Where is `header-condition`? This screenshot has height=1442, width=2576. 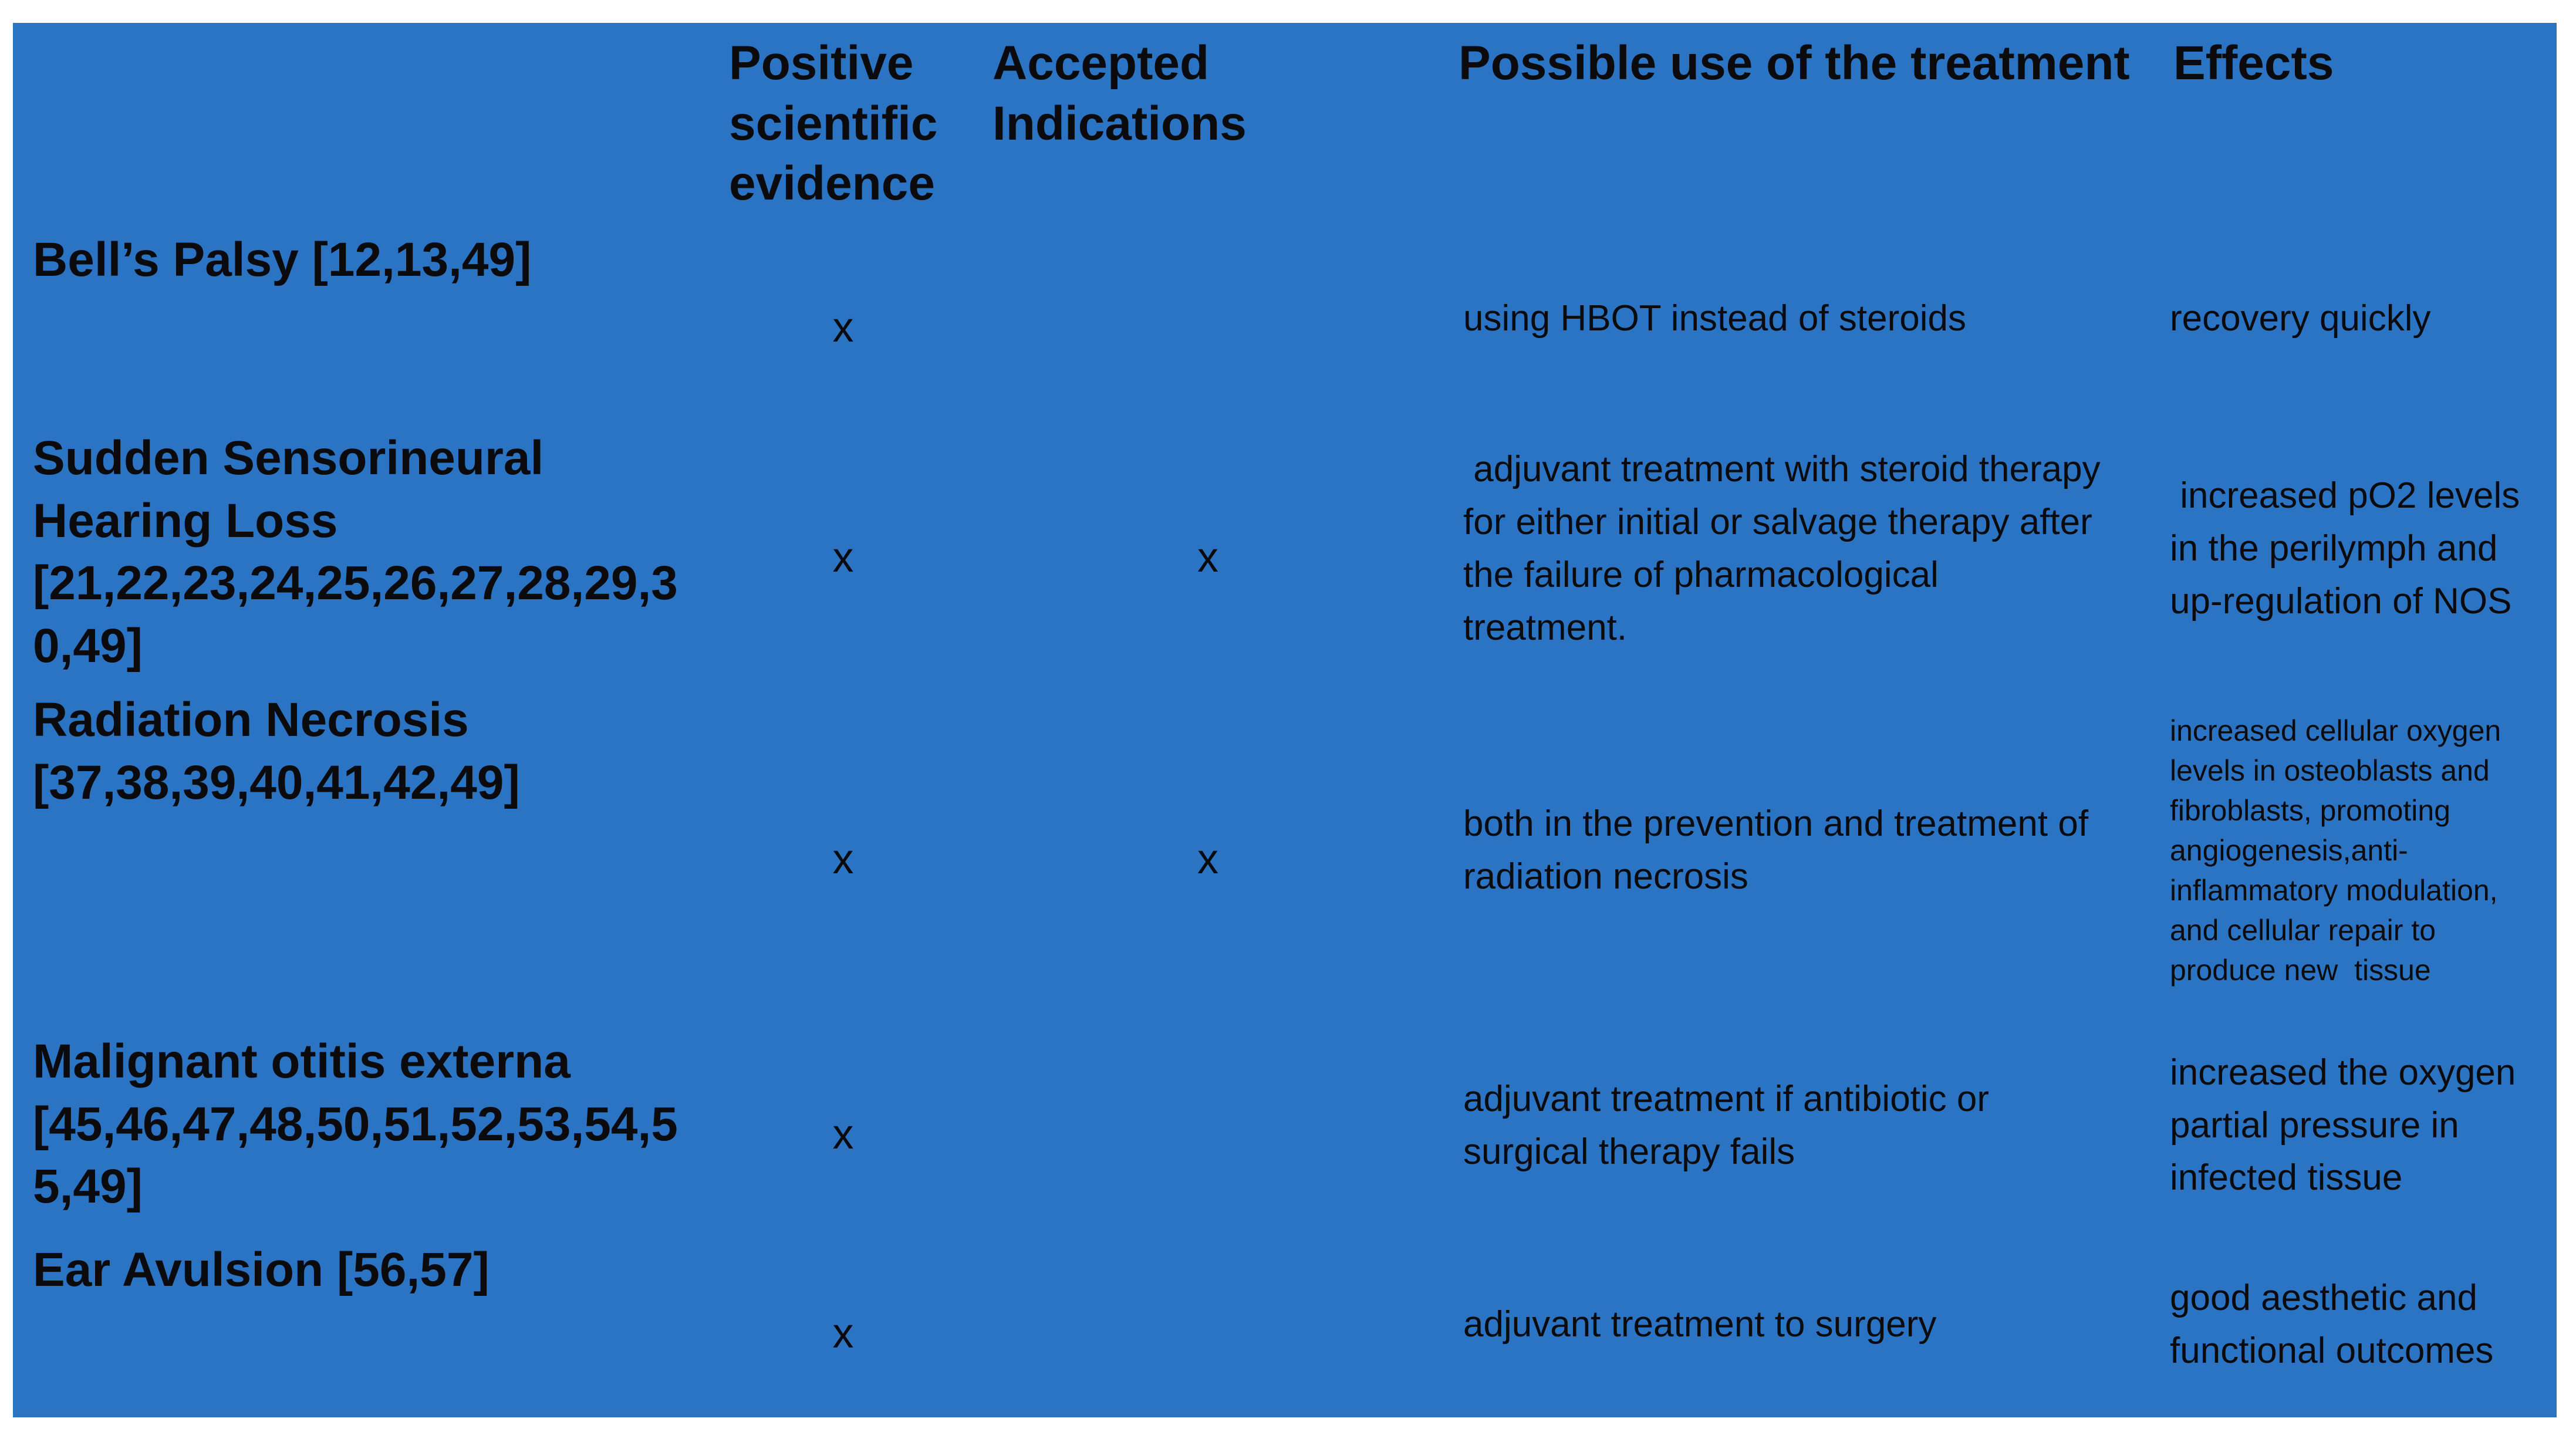
header-condition is located at coordinates (362, 121).